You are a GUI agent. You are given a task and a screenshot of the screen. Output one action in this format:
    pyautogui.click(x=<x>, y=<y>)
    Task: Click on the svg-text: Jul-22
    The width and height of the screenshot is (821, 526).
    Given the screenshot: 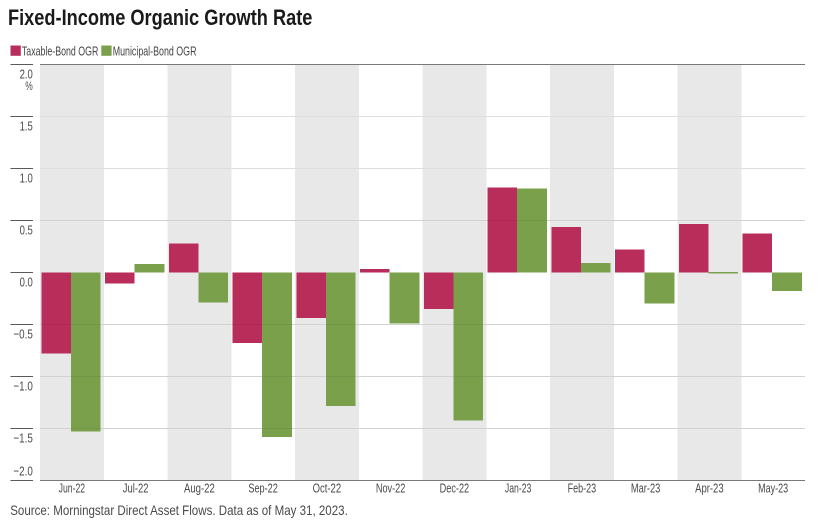 What is the action you would take?
    pyautogui.click(x=136, y=489)
    